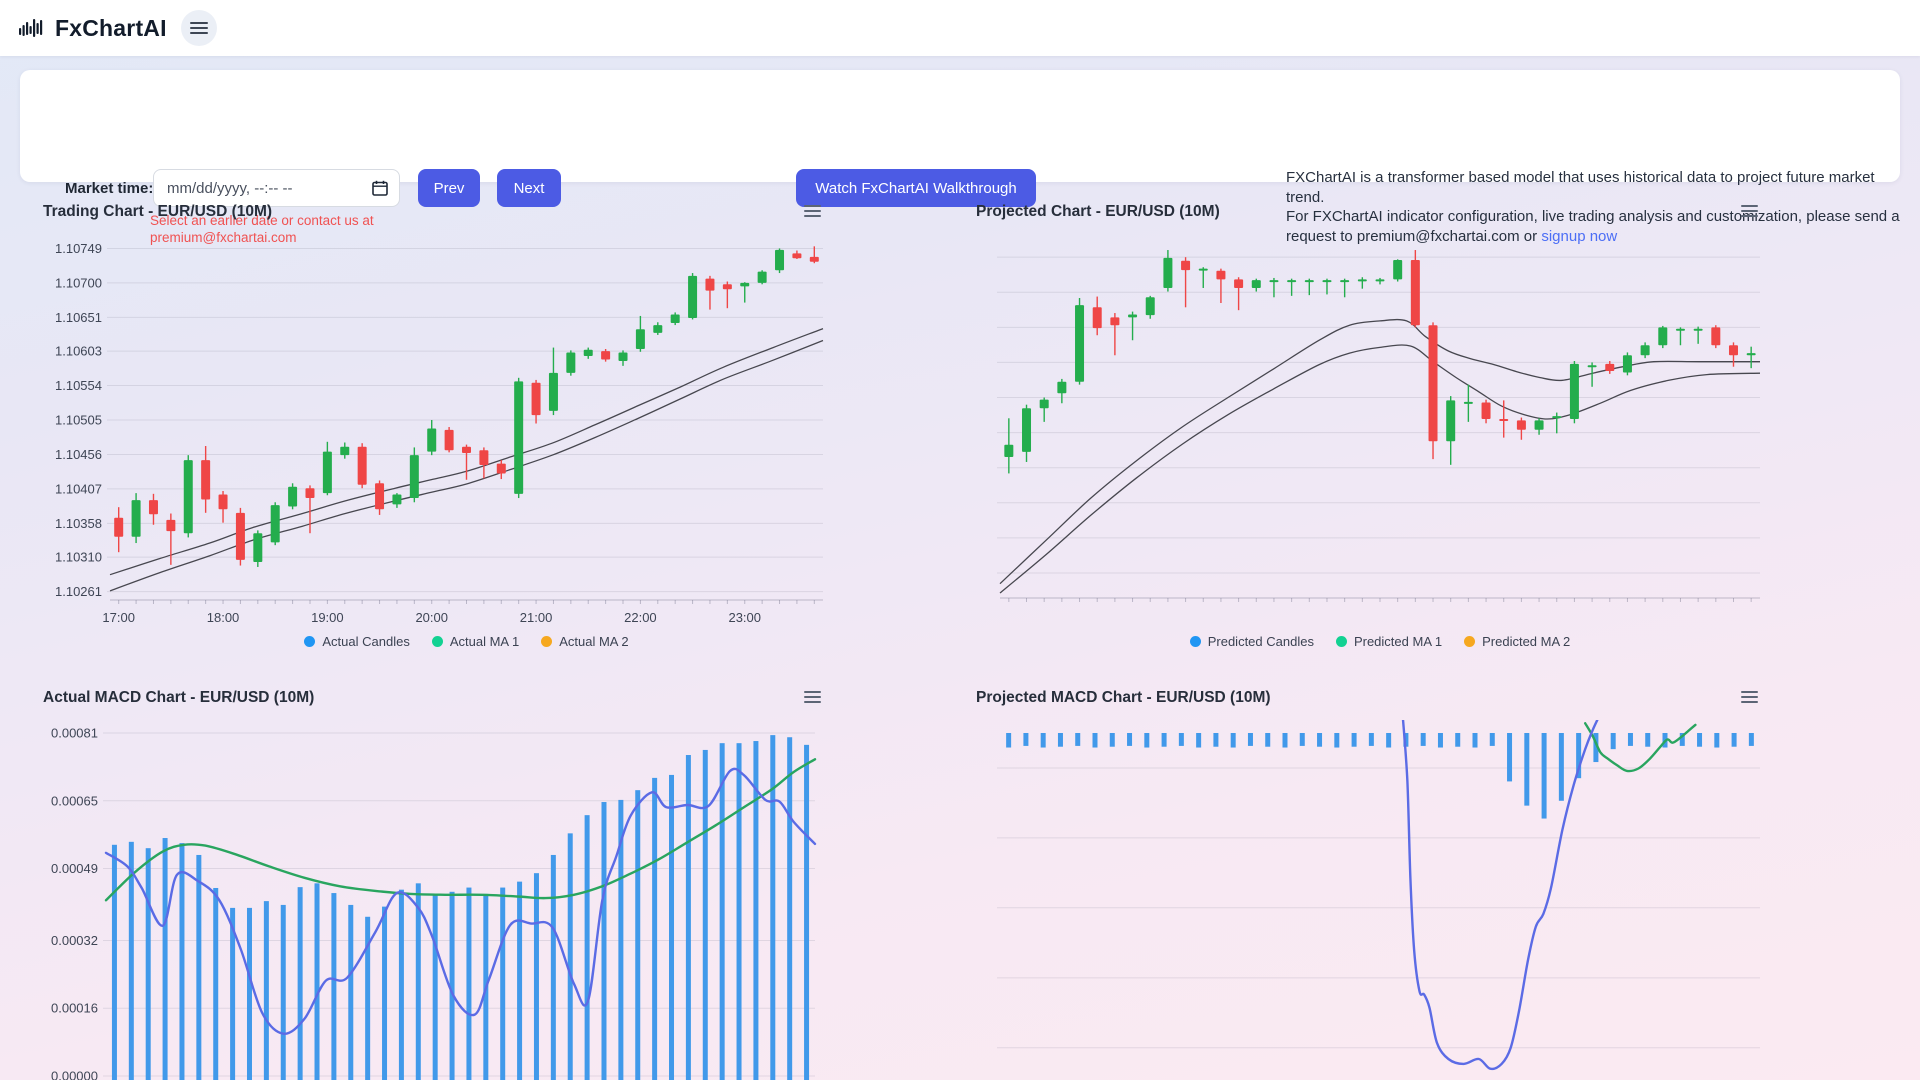 Image resolution: width=1920 pixels, height=1080 pixels. I want to click on svg-text: 20:00, so click(431, 617).